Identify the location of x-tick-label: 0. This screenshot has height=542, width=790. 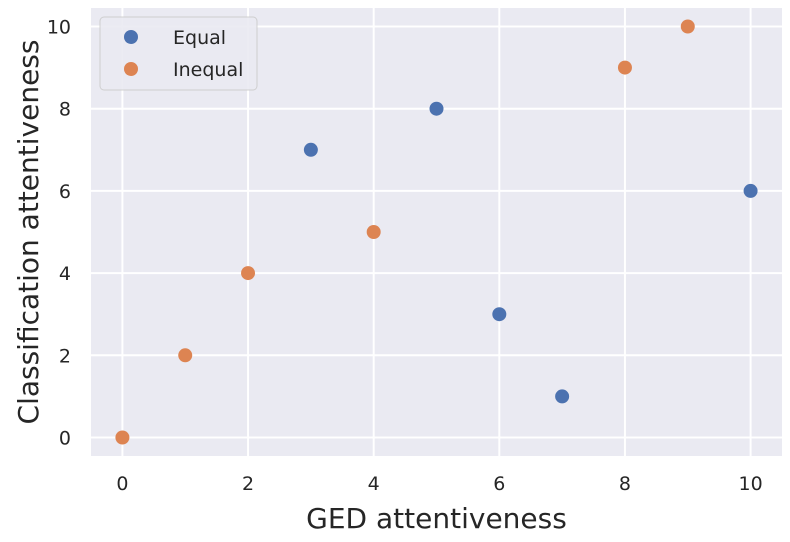
(122, 484).